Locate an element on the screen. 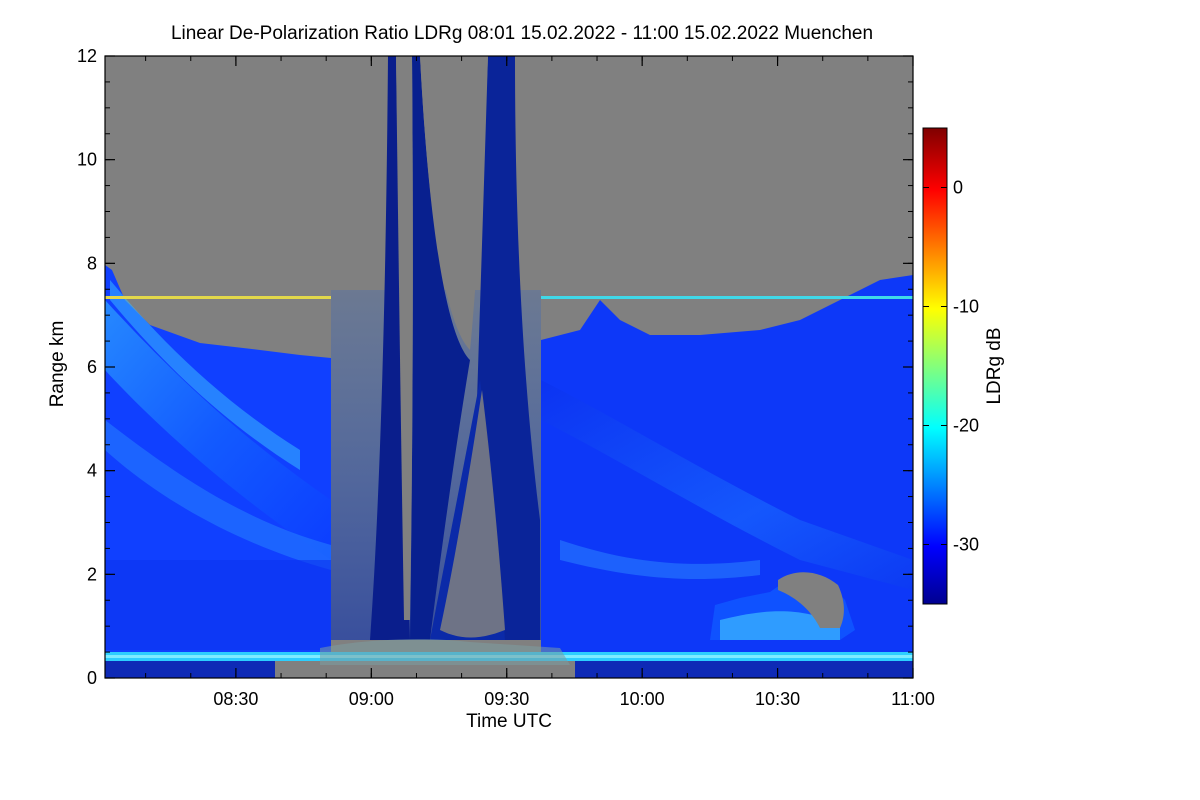 The height and width of the screenshot is (800, 1200). y-tick-label: 6 is located at coordinates (92, 367).